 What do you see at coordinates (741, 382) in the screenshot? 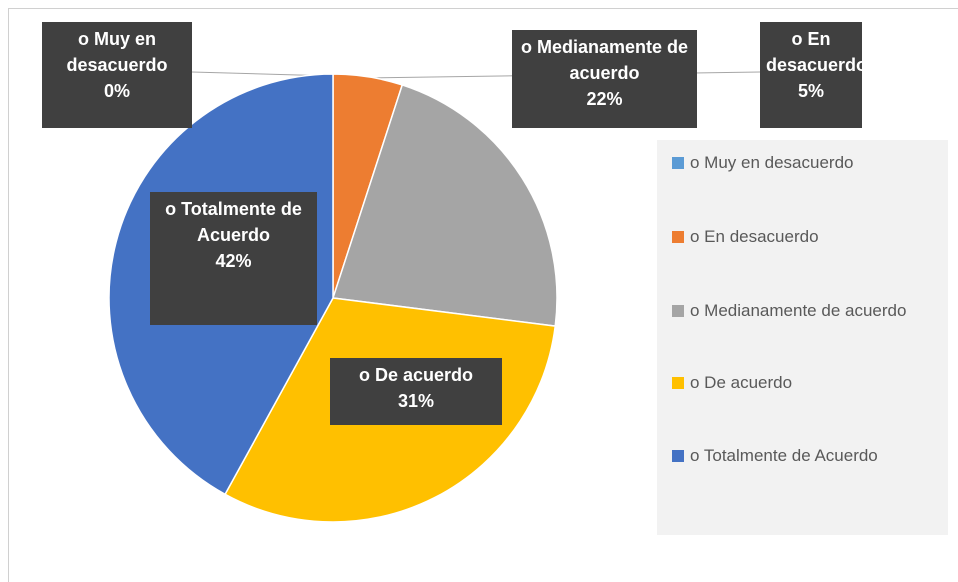
I see `legend-label: o De acuerdo` at bounding box center [741, 382].